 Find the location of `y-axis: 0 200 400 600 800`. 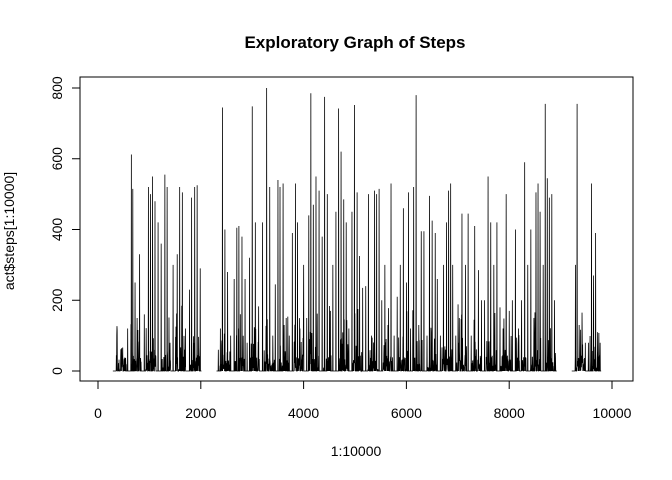

y-axis: 0 200 400 600 800 is located at coordinates (65, 225).